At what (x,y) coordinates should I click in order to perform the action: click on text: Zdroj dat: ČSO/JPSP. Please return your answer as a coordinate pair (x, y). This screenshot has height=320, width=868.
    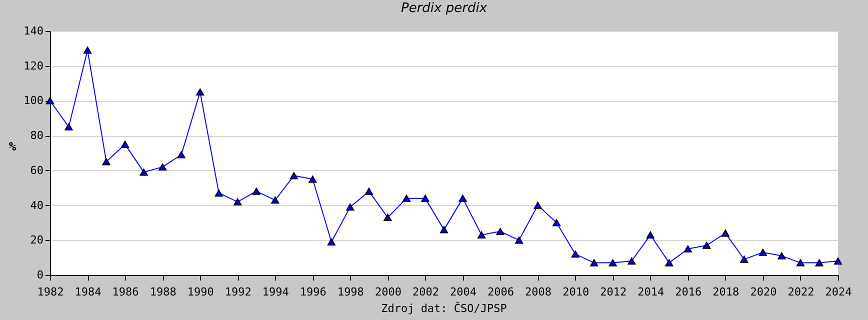
    Looking at the image, I should click on (444, 308).